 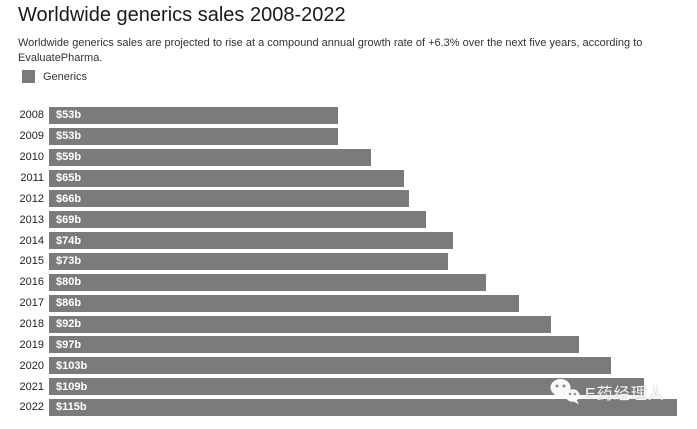 I want to click on bar-value-label: $92b, so click(x=69, y=324).